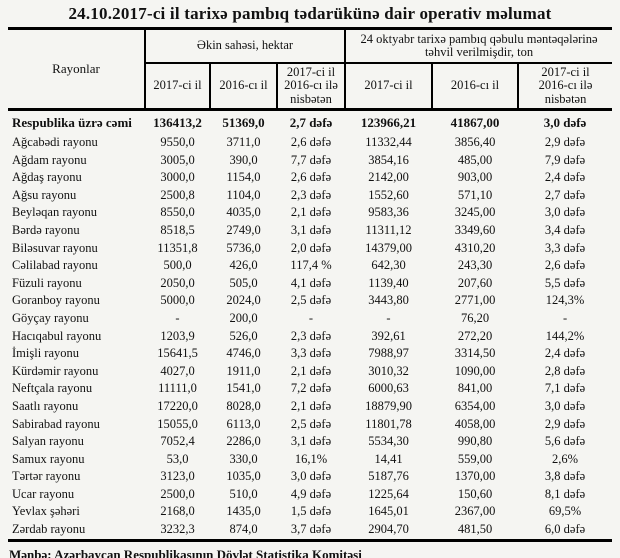  What do you see at coordinates (565, 353) in the screenshot?
I see `row-value: 2,4 dəfə` at bounding box center [565, 353].